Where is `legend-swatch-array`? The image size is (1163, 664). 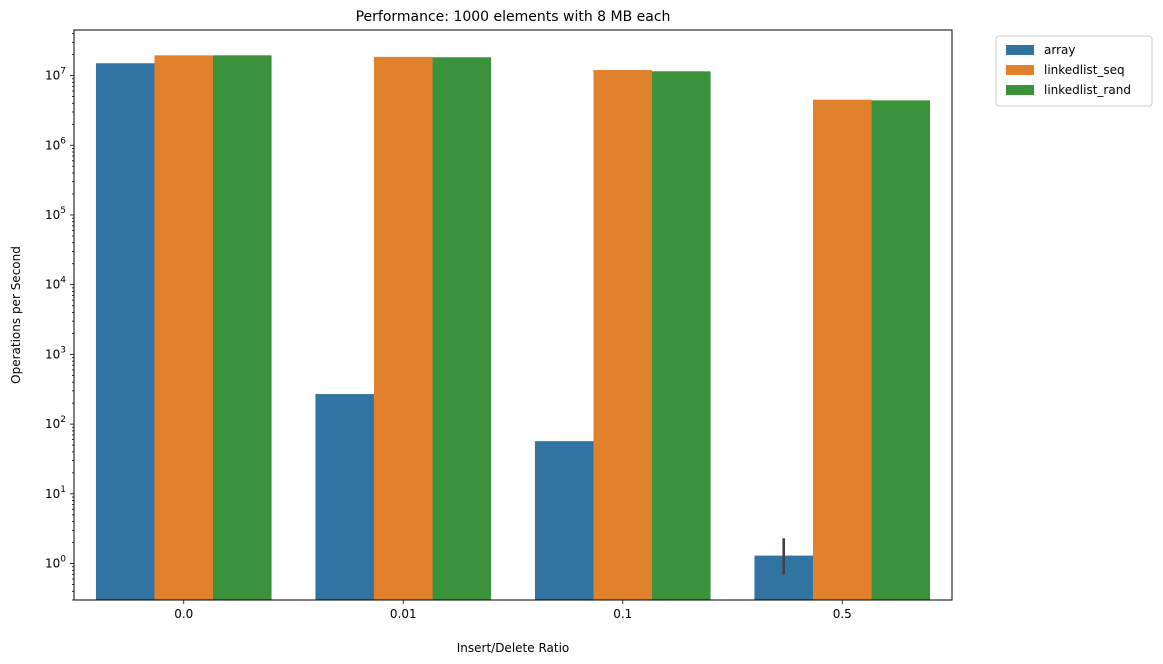
legend-swatch-array is located at coordinates (1020, 50).